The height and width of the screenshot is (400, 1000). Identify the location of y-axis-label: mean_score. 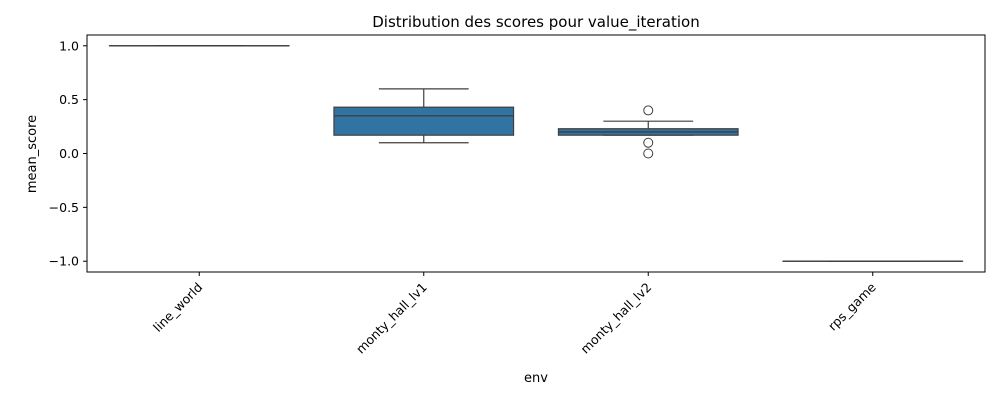
(32, 154).